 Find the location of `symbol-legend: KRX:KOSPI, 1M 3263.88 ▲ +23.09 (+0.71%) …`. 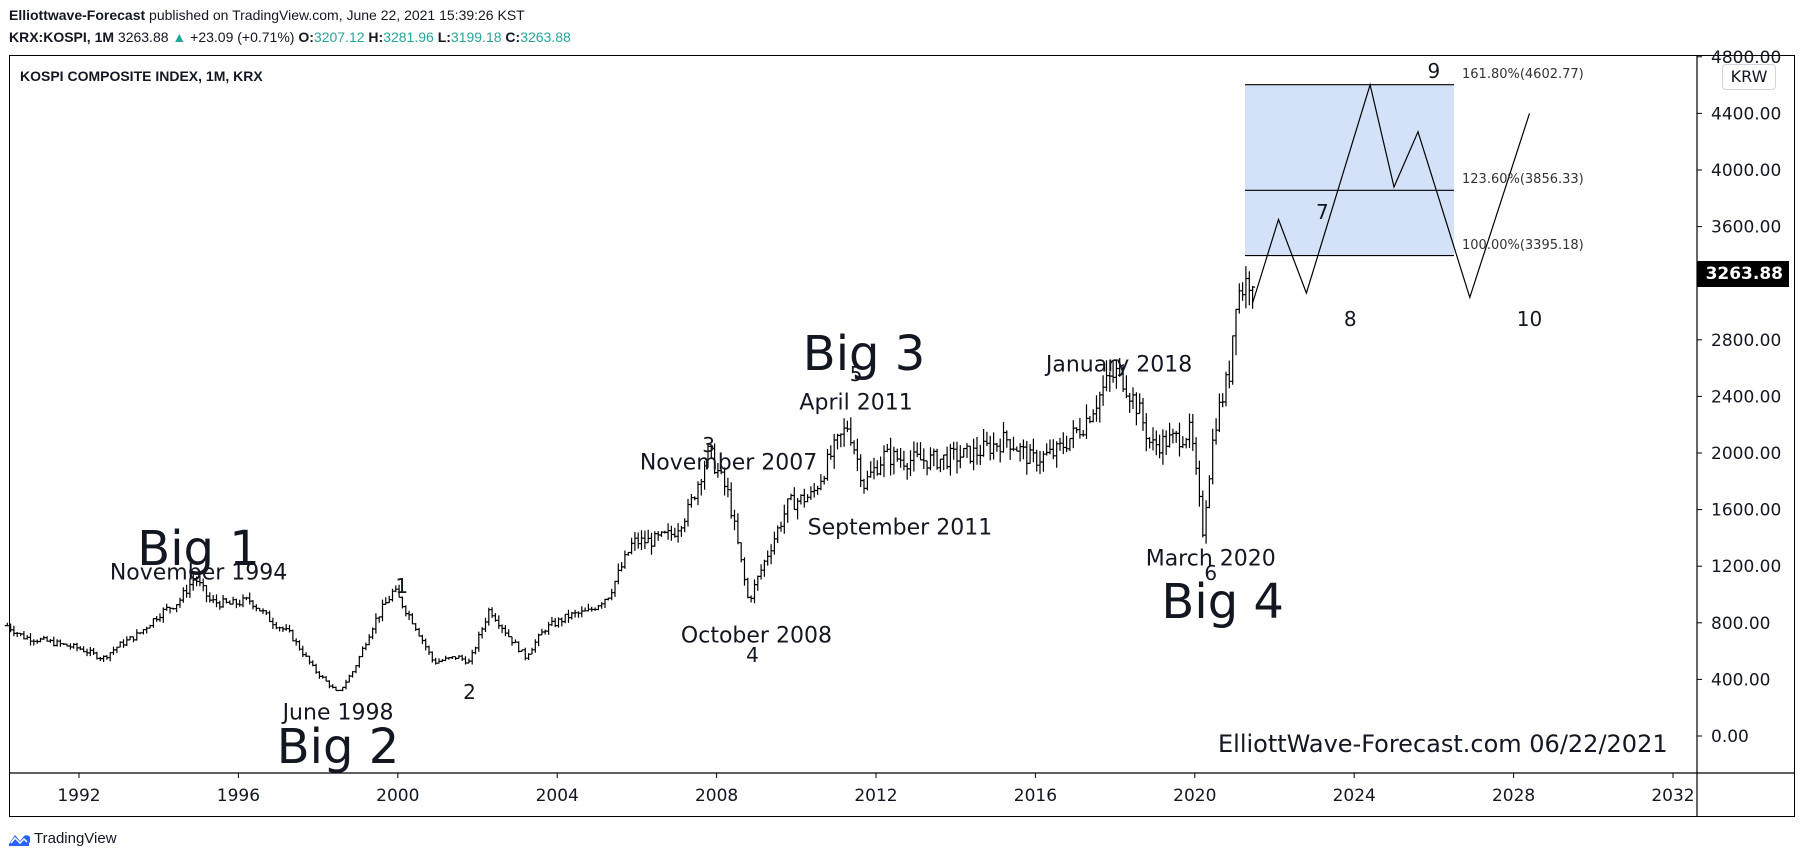

symbol-legend: KRX:KOSPI, 1M 3263.88 ▲ +23.09 (+0.71%) … is located at coordinates (290, 37).